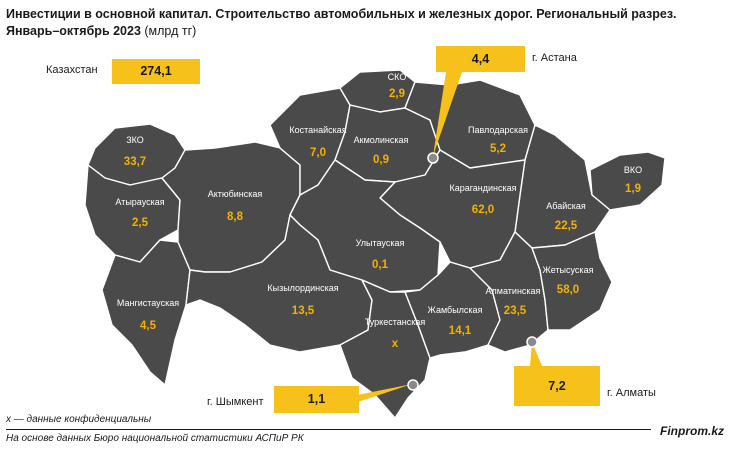  What do you see at coordinates (397, 94) in the screenshot?
I see `label-value-sko: 2,9` at bounding box center [397, 94].